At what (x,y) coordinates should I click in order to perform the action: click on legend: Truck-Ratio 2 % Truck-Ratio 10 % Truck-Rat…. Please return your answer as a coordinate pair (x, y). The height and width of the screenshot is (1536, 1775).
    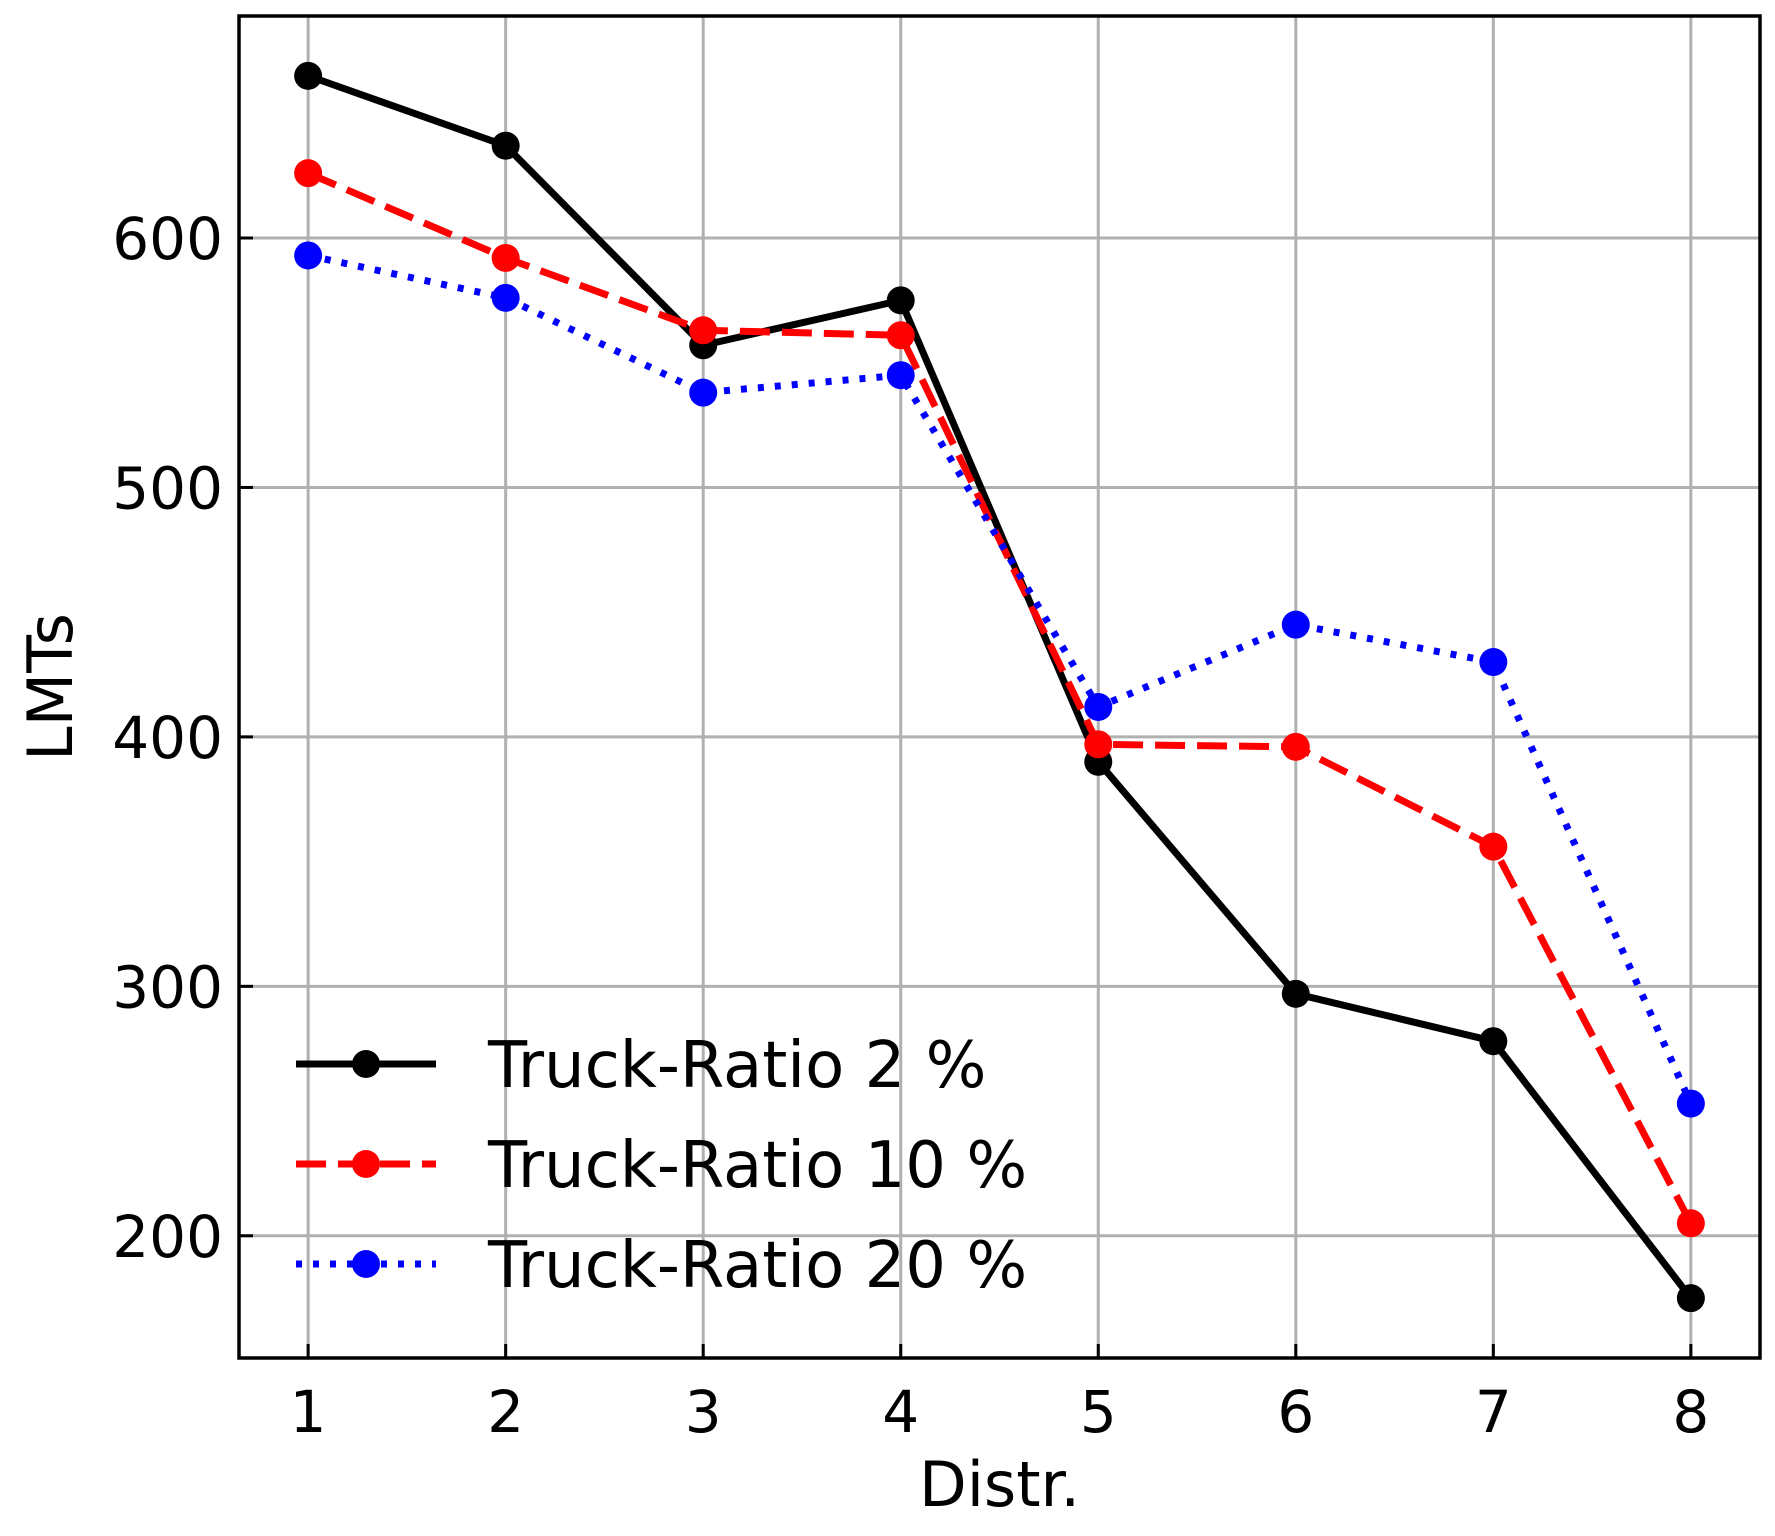
    Looking at the image, I should click on (661, 1166).